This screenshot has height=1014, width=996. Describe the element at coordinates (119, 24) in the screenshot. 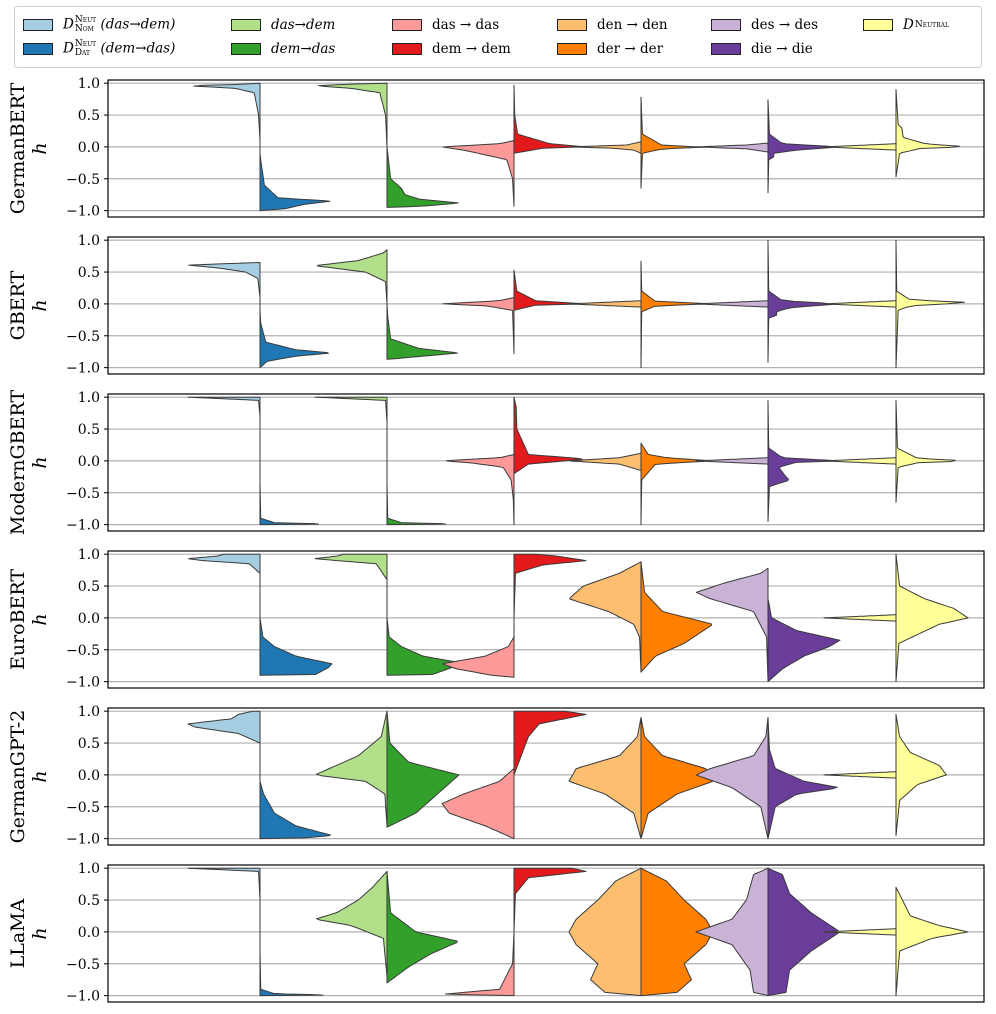

I see `legend-label: D Neut Nom (das→dem)` at that location.